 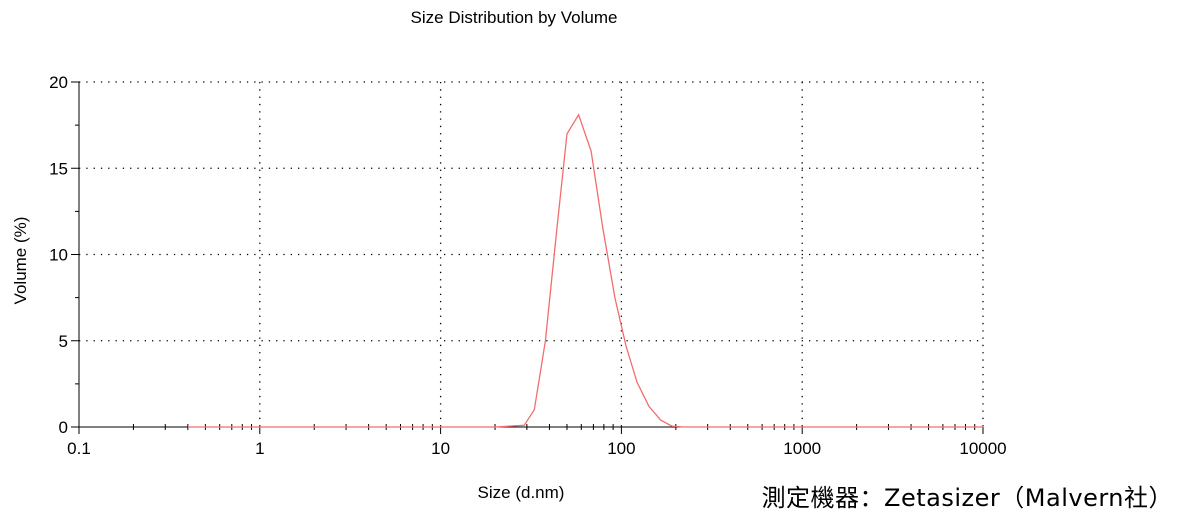 I want to click on chart-title: Size Distribution by Volume, so click(x=514, y=17).